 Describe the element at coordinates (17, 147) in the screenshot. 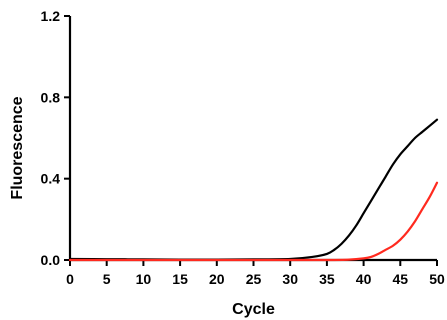

I see `y-axis-title: Fluorescence` at that location.